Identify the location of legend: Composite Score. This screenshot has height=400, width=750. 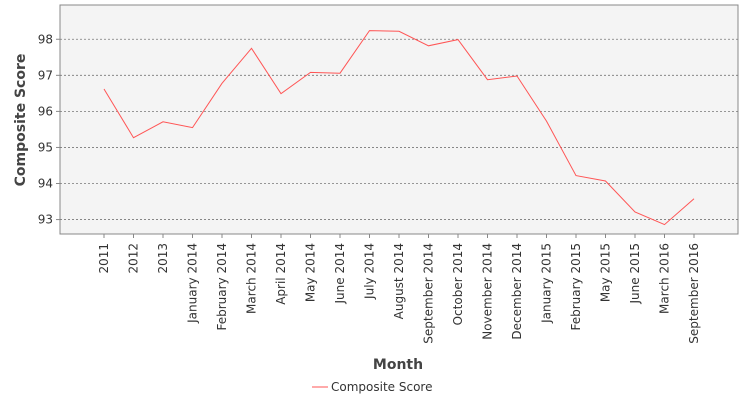
(372, 387).